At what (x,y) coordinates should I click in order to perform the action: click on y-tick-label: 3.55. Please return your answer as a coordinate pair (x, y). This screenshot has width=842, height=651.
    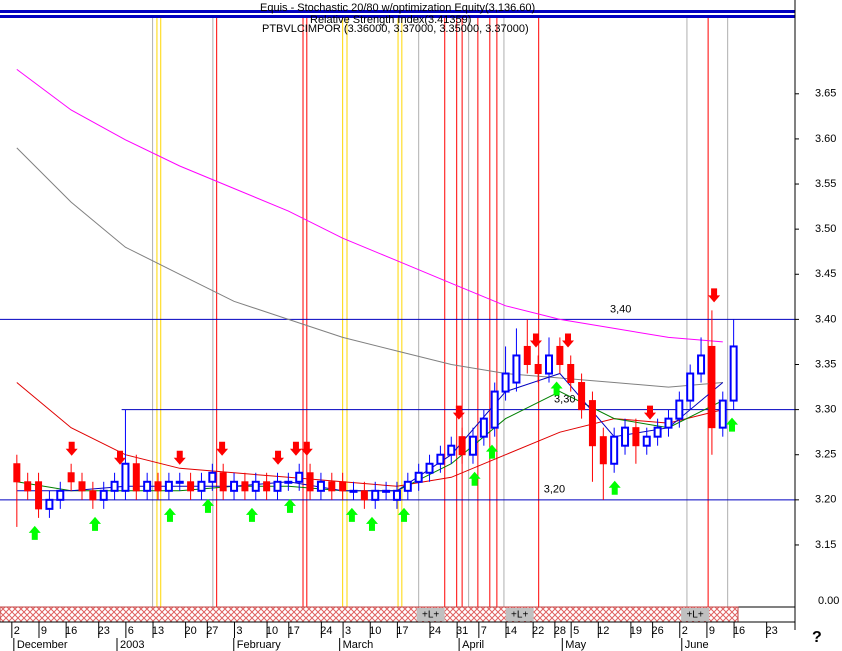
    Looking at the image, I should click on (825, 184).